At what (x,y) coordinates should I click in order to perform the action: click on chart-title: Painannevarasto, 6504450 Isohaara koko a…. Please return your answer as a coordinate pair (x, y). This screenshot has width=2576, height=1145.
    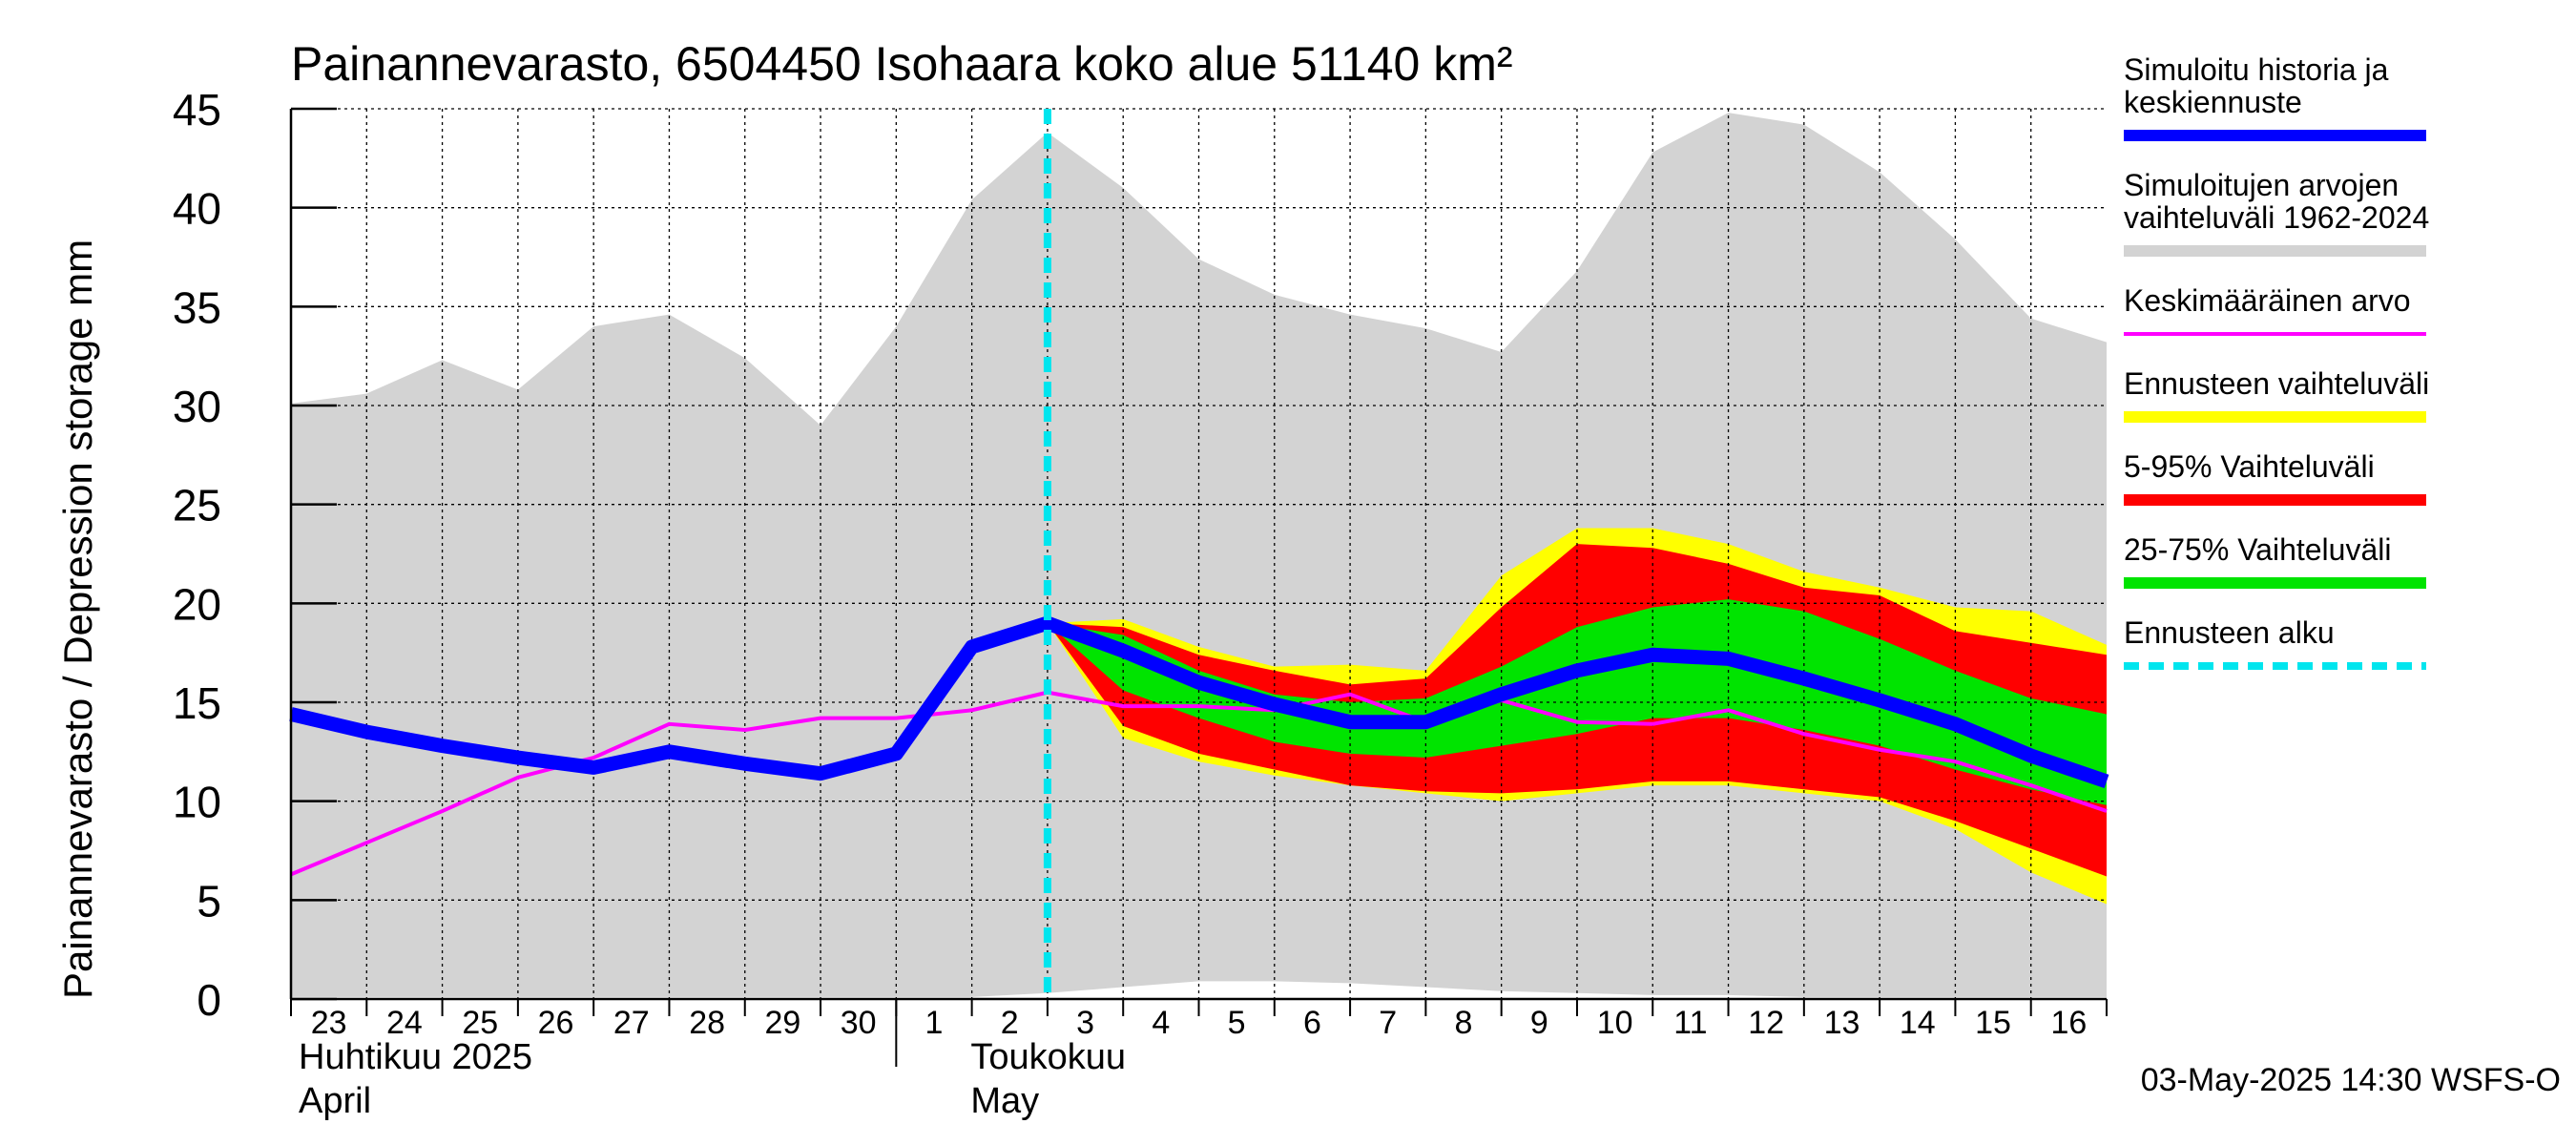
    Looking at the image, I should click on (902, 64).